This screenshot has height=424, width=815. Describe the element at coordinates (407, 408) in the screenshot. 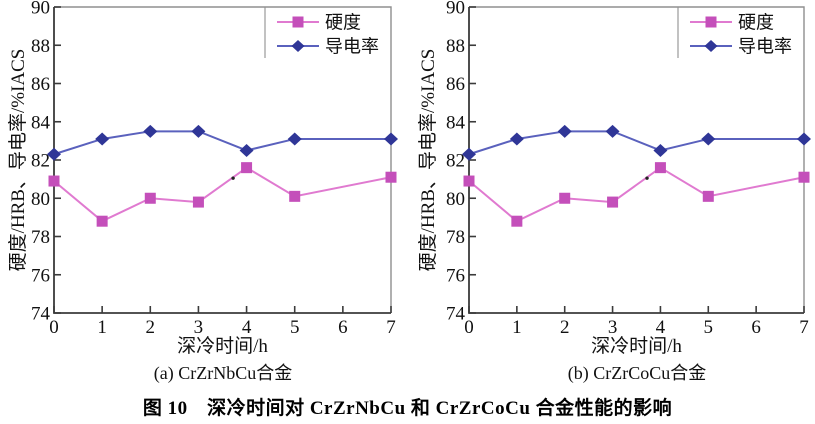

I see `figure-caption: 图 10 深冷时间对 CrZrNbCu 和 CrZrCoCu 合金性能的影响` at that location.